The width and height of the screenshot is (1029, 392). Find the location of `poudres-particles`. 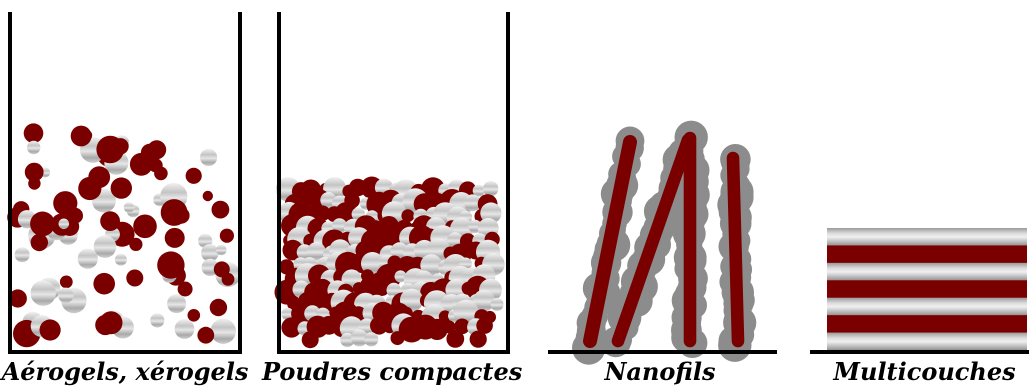

poudres-particles is located at coordinates (389, 262).